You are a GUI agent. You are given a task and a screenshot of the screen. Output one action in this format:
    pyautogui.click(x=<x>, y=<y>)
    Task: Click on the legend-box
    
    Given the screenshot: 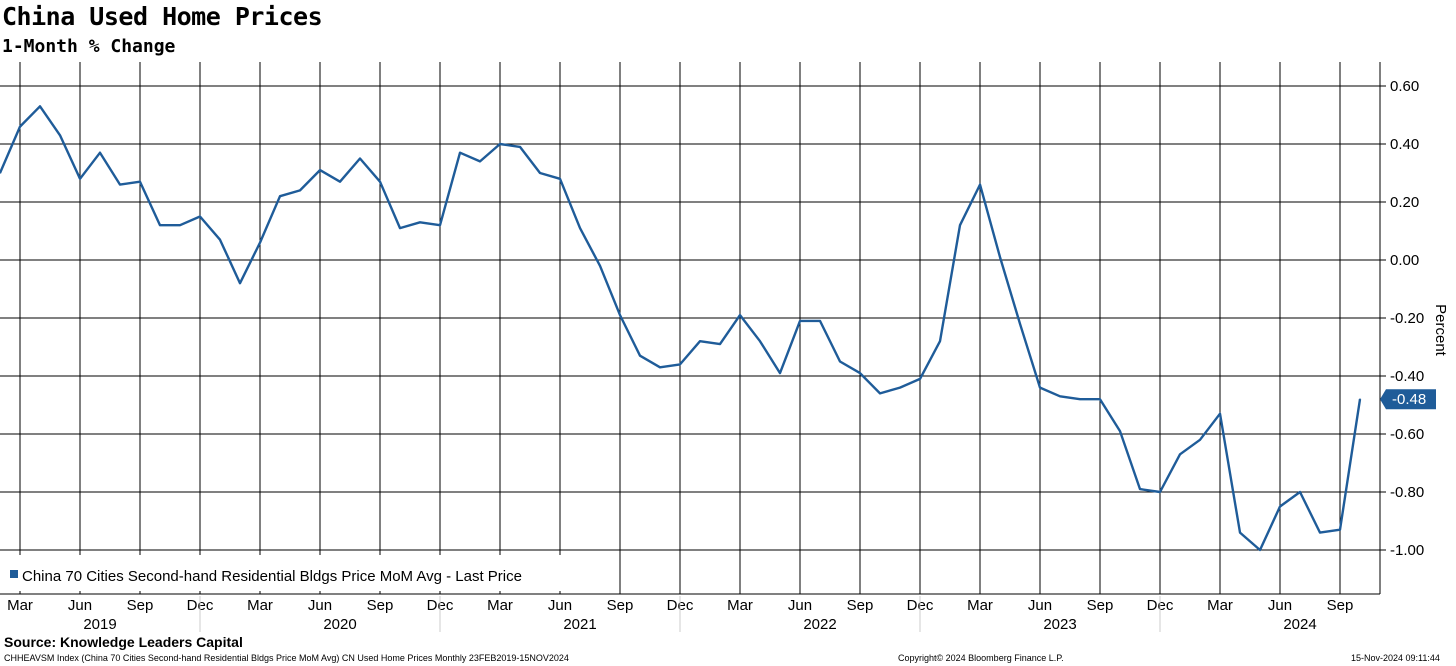 What is the action you would take?
    pyautogui.click(x=281, y=573)
    